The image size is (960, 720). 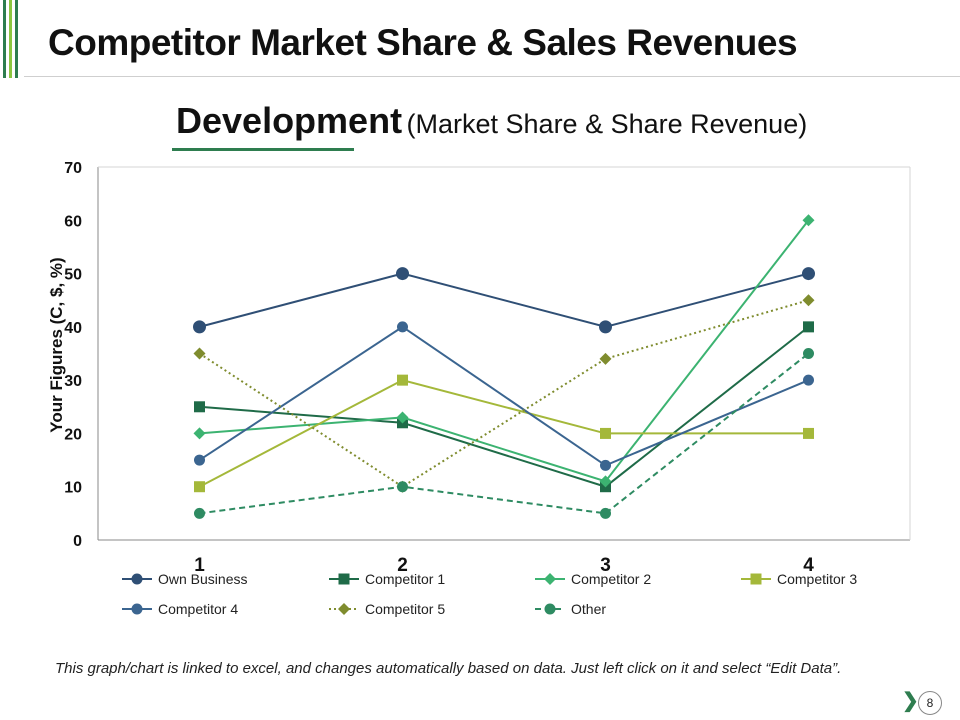 What do you see at coordinates (588, 609) in the screenshot?
I see `legend-label: Other` at bounding box center [588, 609].